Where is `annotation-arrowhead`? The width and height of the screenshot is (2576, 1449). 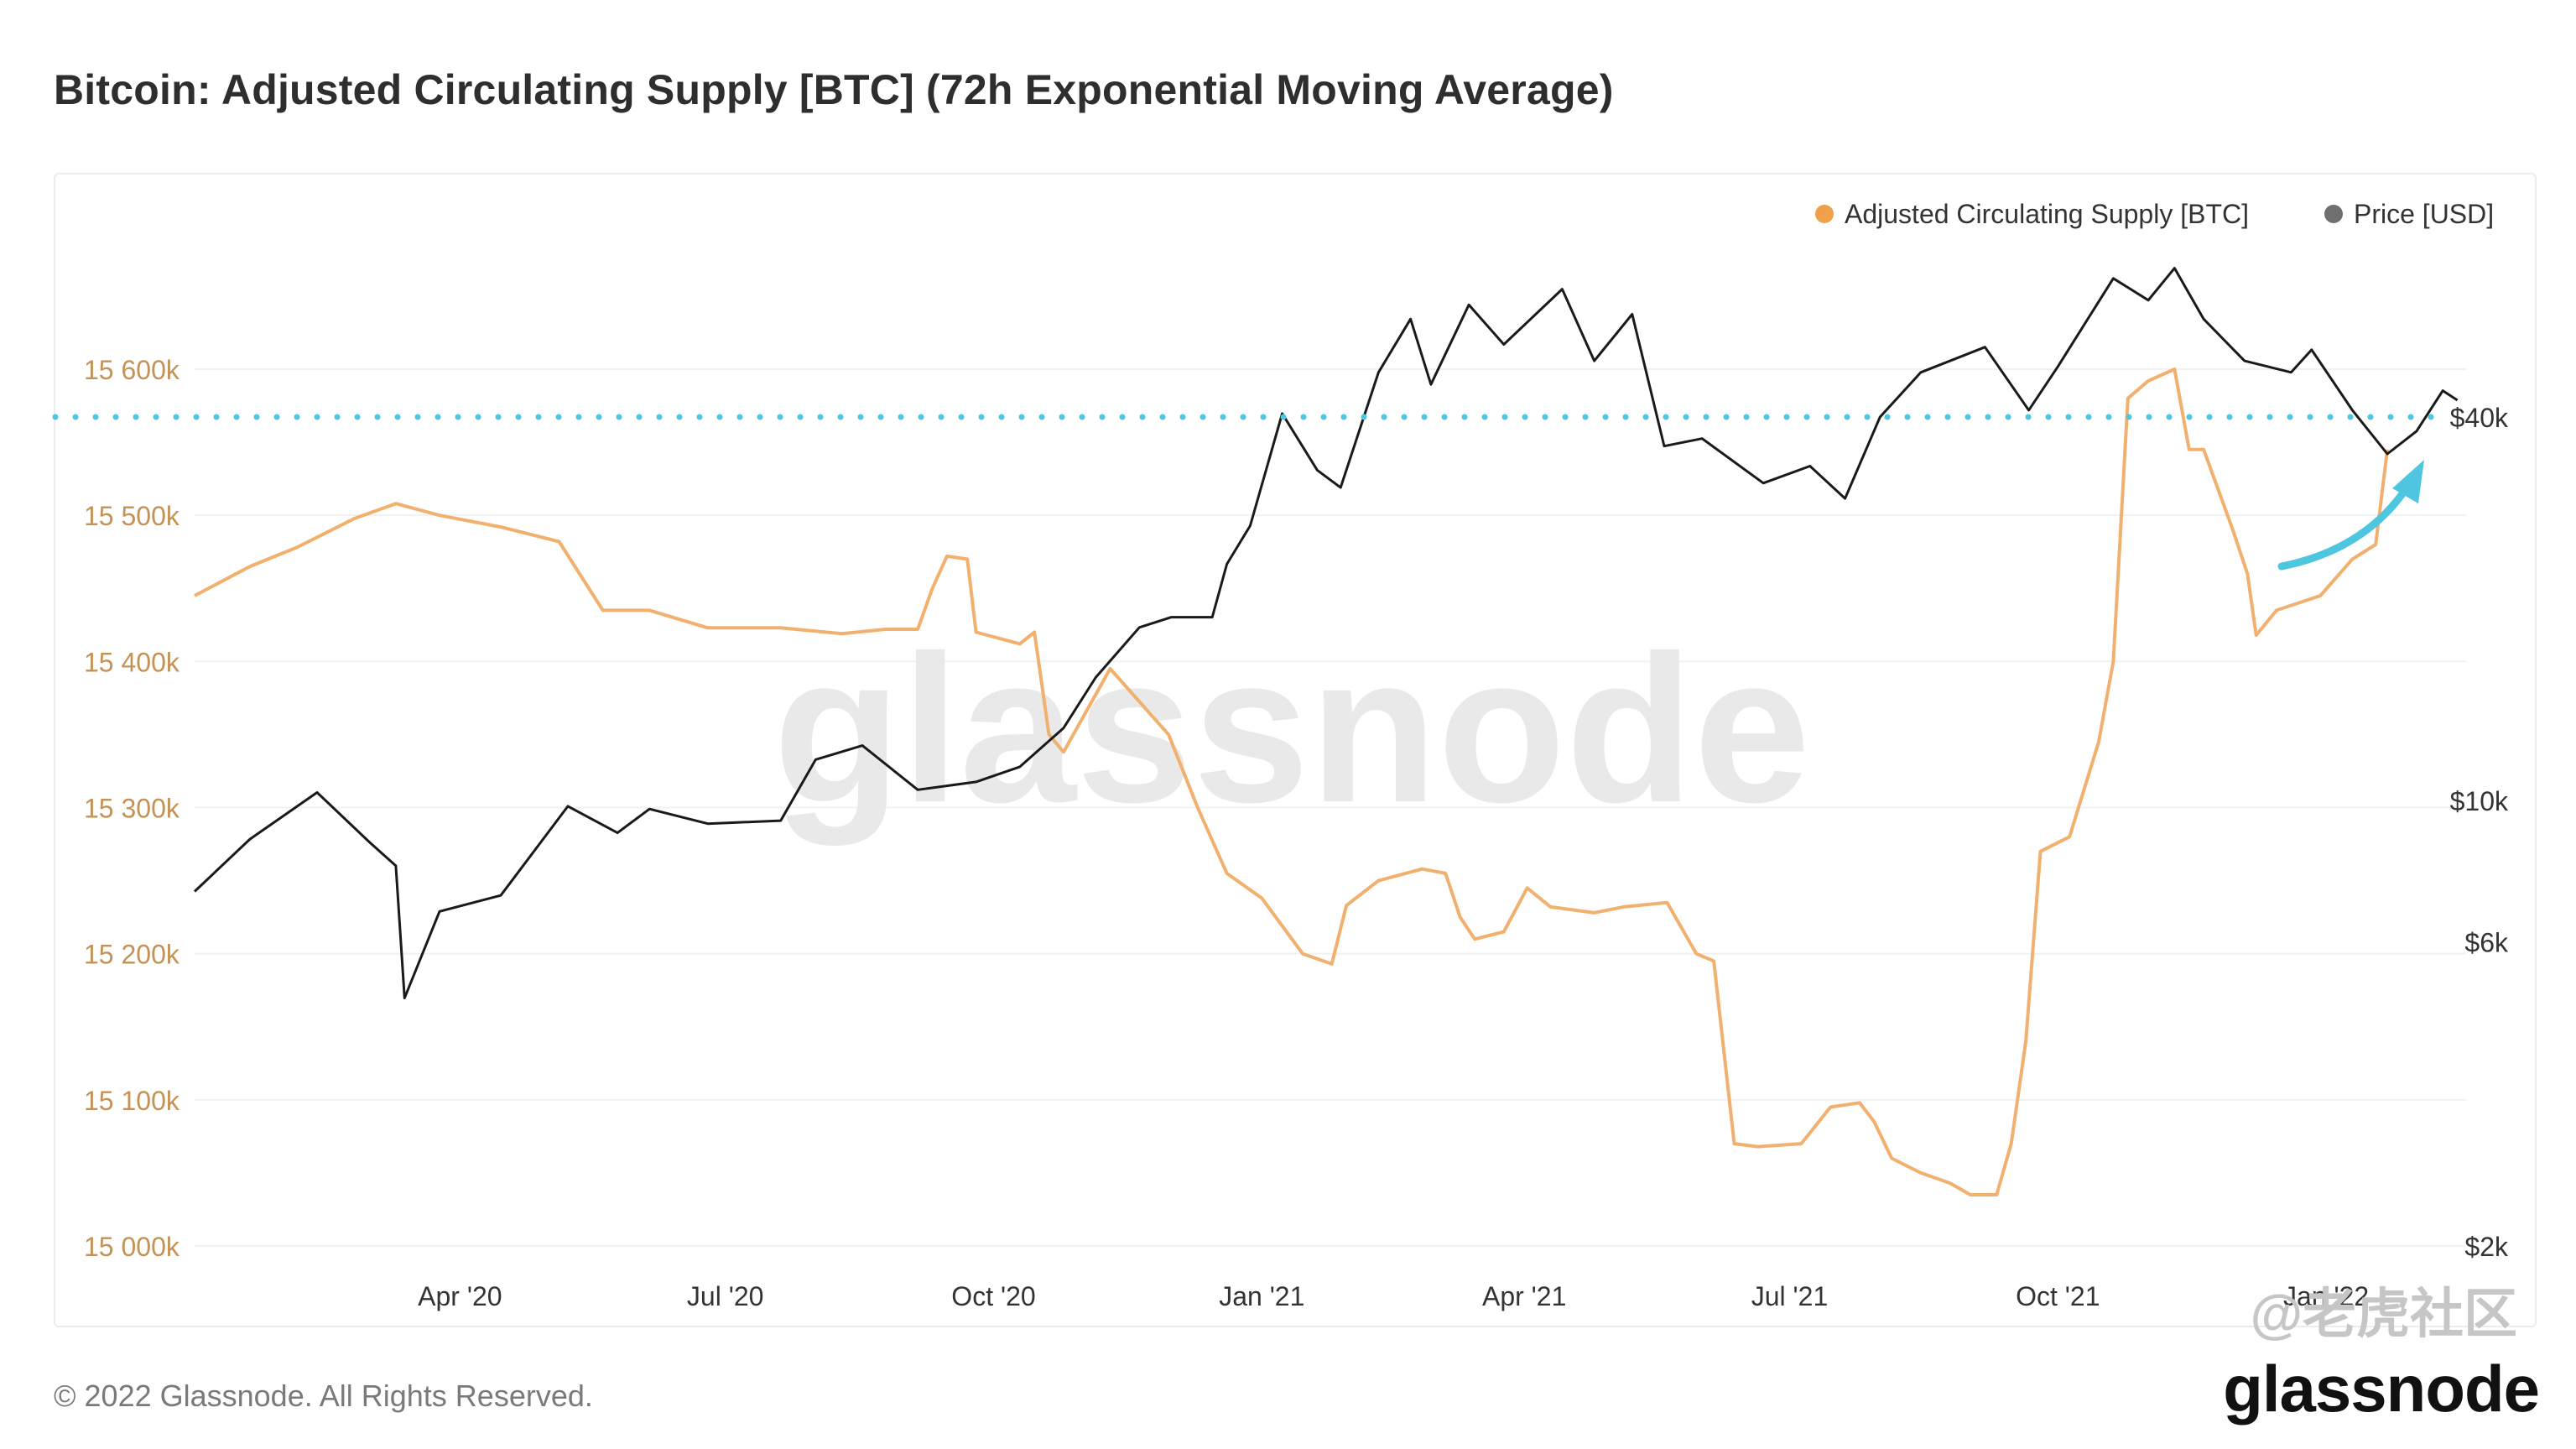
annotation-arrowhead is located at coordinates (2408, 481).